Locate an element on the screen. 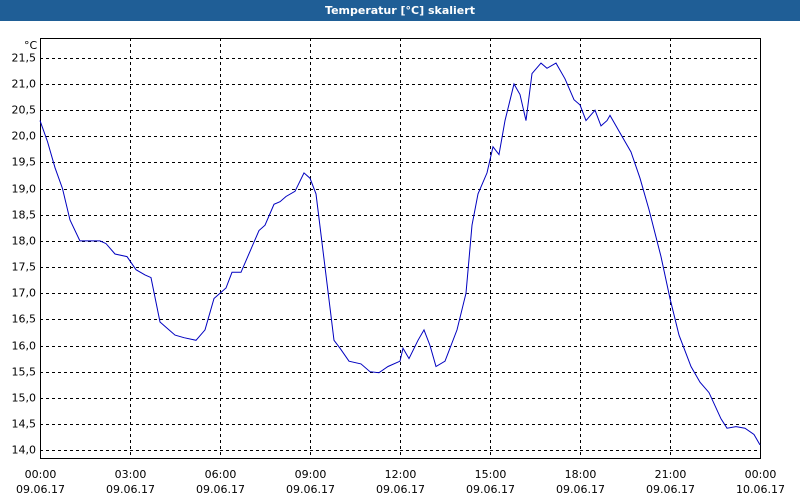 Image resolution: width=800 pixels, height=500 pixels. y-tick-label: 20,0 is located at coordinates (24, 136).